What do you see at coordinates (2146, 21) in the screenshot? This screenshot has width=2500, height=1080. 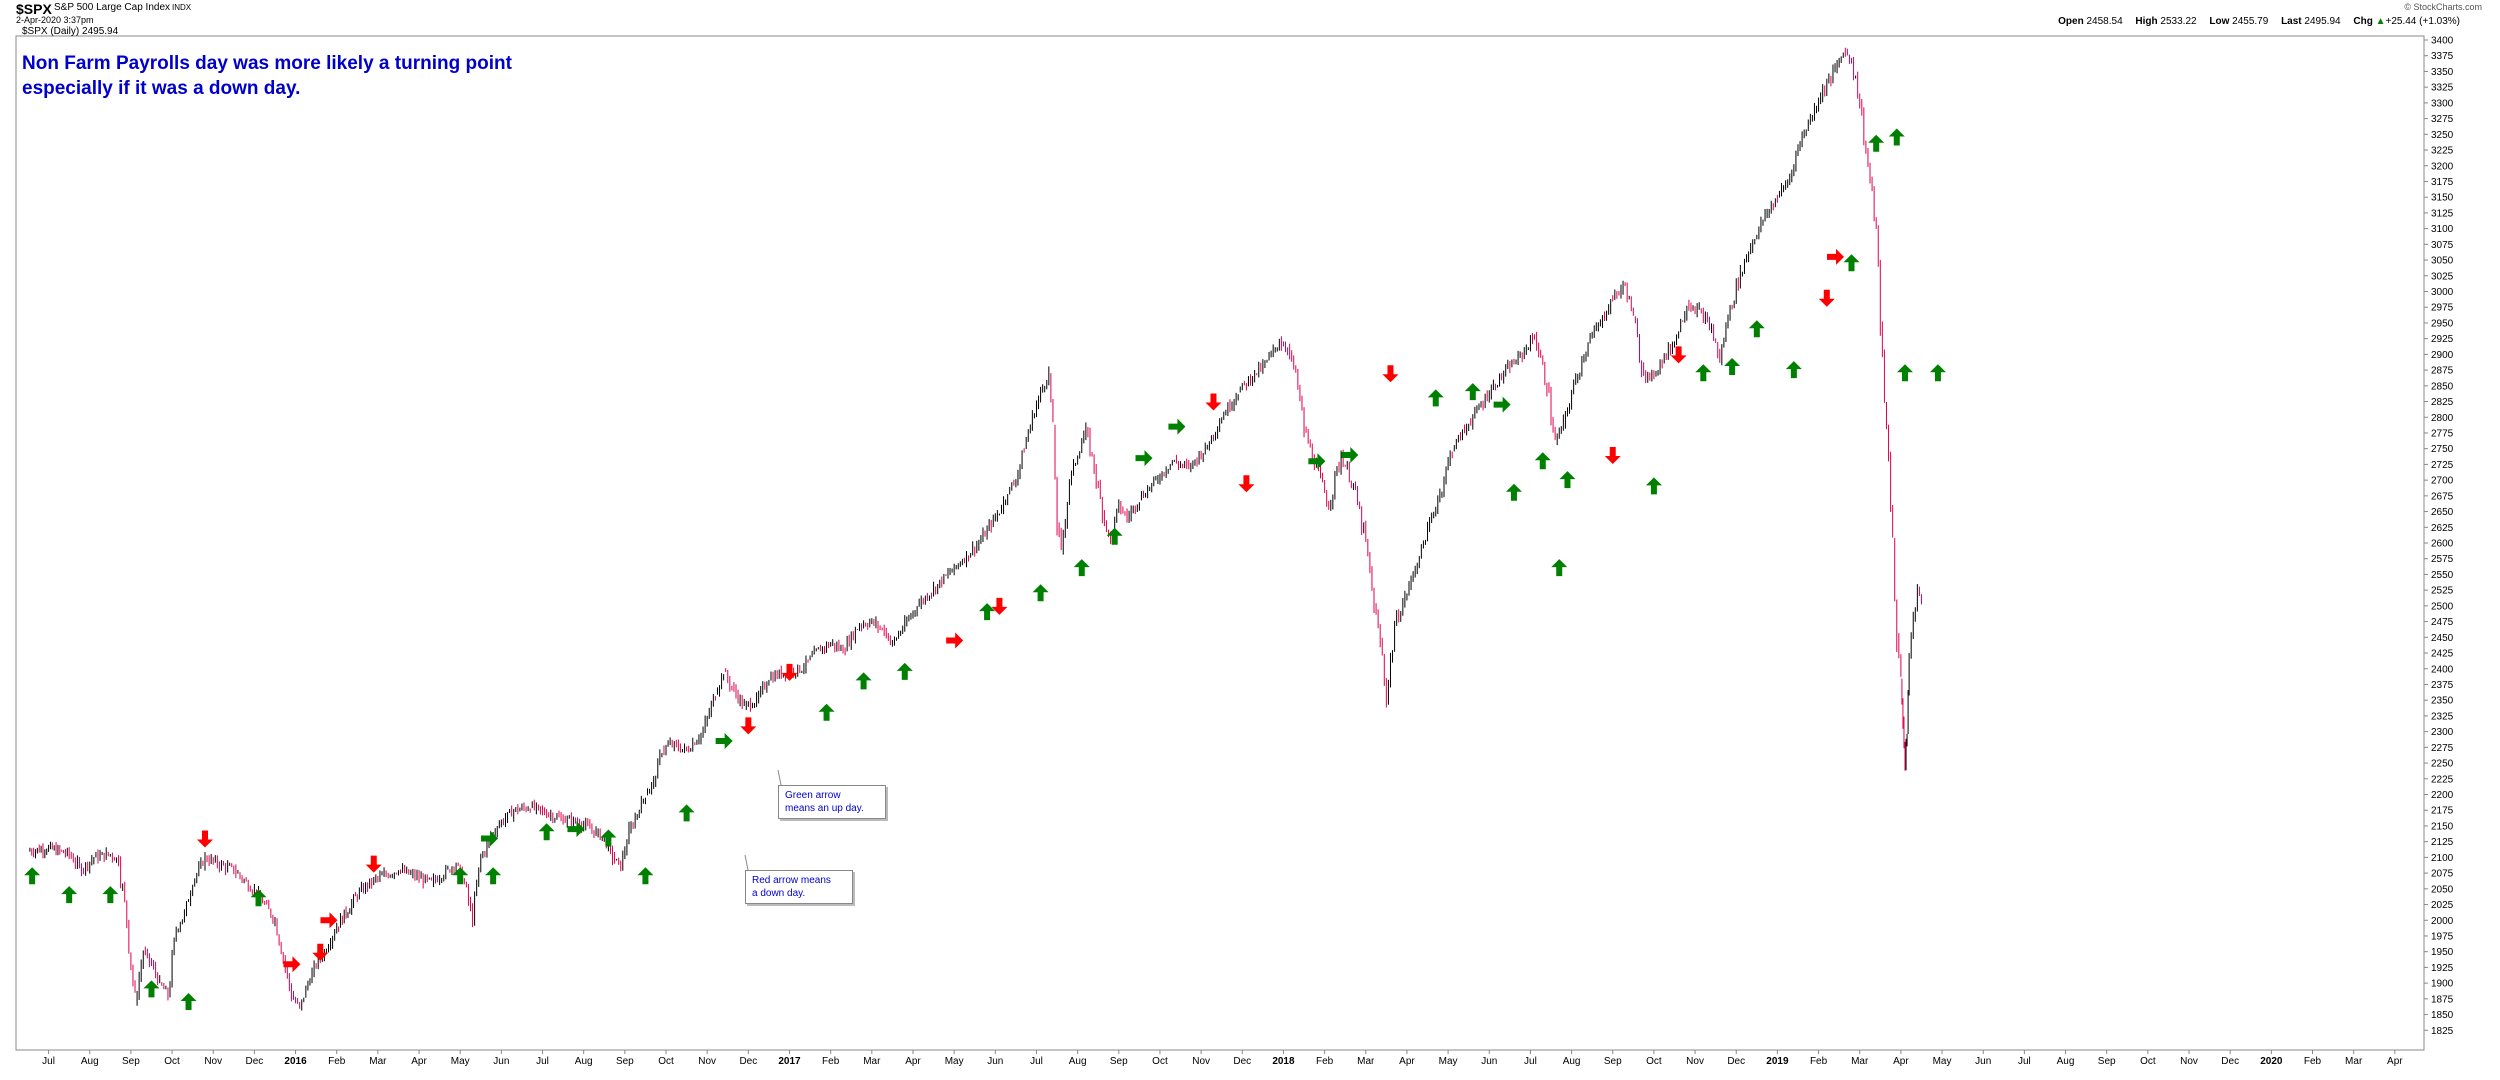 I see `high-label: High` at bounding box center [2146, 21].